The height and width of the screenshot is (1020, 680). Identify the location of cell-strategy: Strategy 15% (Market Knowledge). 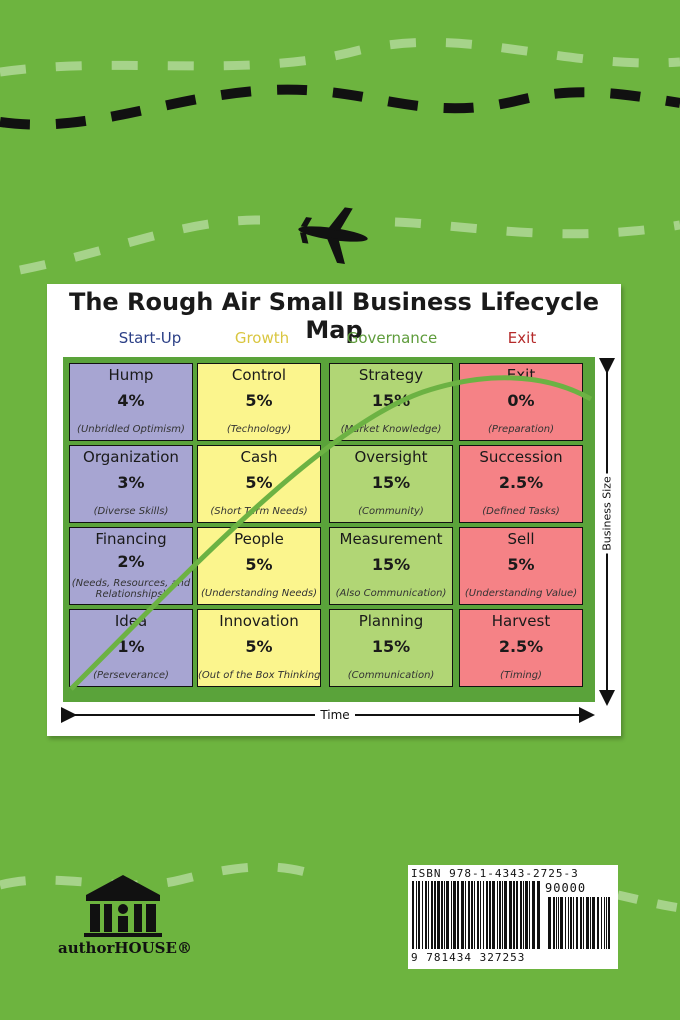
(391, 402).